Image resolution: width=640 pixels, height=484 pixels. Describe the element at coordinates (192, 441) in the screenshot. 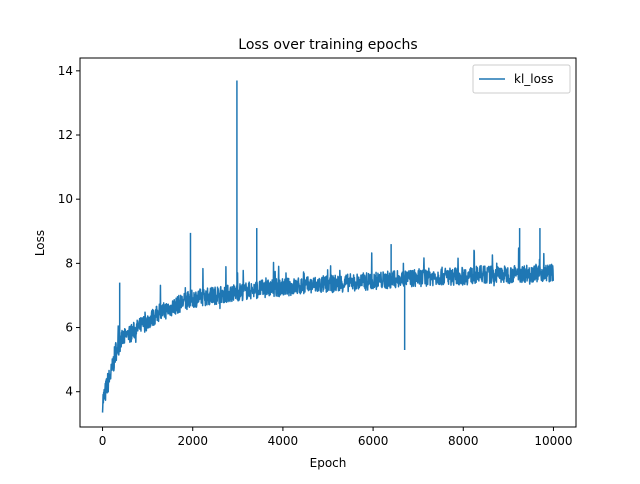

I see `x-tick-label: 2000` at that location.